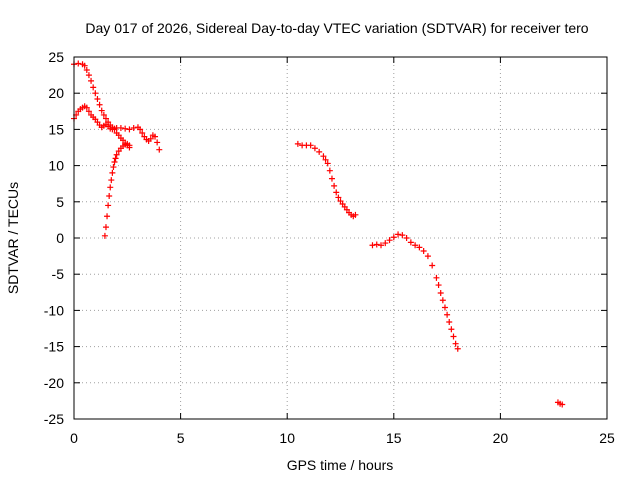  I want to click on series-late-segment, so click(560, 403).